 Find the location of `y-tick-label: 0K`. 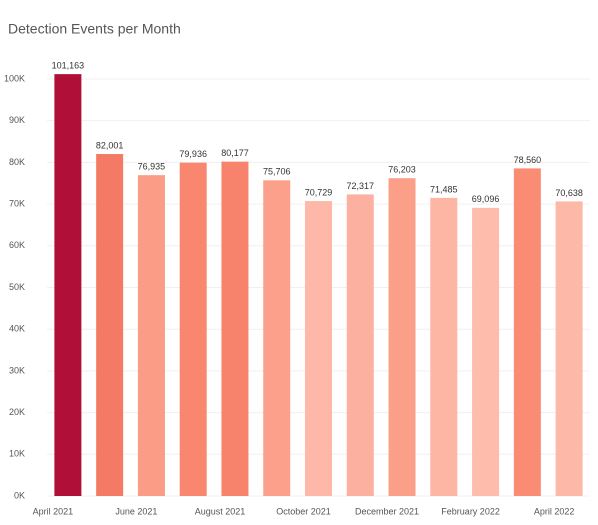

y-tick-label: 0K is located at coordinates (19, 495).